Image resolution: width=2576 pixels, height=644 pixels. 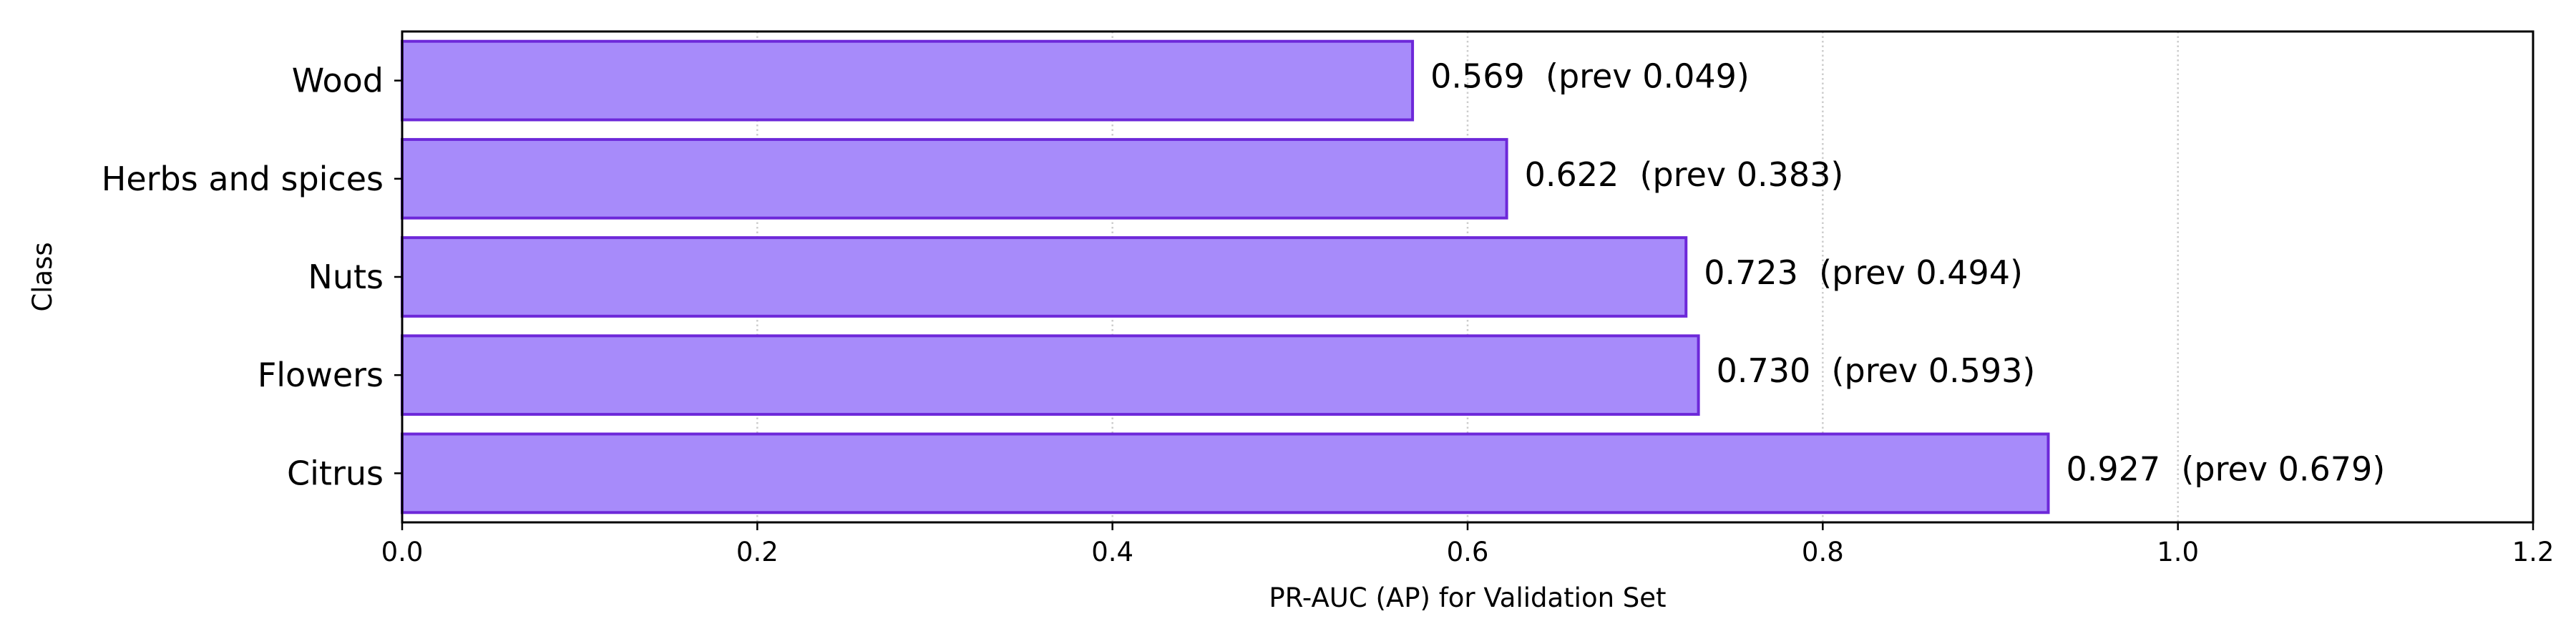 What do you see at coordinates (402, 552) in the screenshot?
I see `x-tick-label-0.0: 0.0` at bounding box center [402, 552].